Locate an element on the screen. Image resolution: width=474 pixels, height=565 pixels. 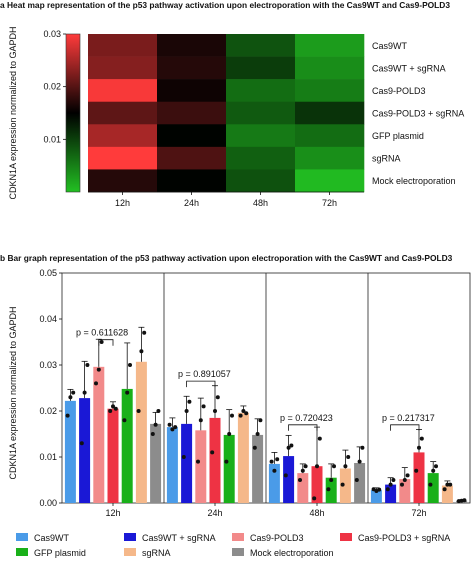
p-value-label: p = 0.611628 is located at coordinates (102, 333).